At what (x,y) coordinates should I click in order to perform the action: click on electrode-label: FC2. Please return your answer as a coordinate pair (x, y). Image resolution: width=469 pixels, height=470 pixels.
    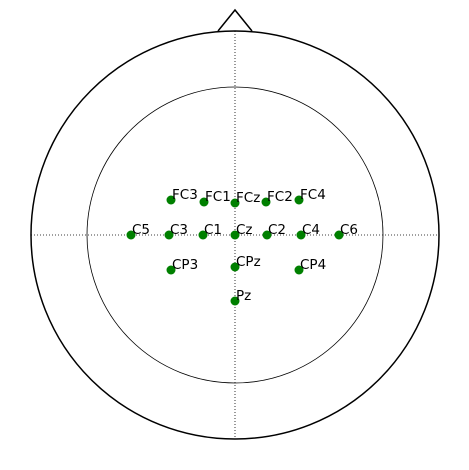
    Looking at the image, I should click on (280, 197).